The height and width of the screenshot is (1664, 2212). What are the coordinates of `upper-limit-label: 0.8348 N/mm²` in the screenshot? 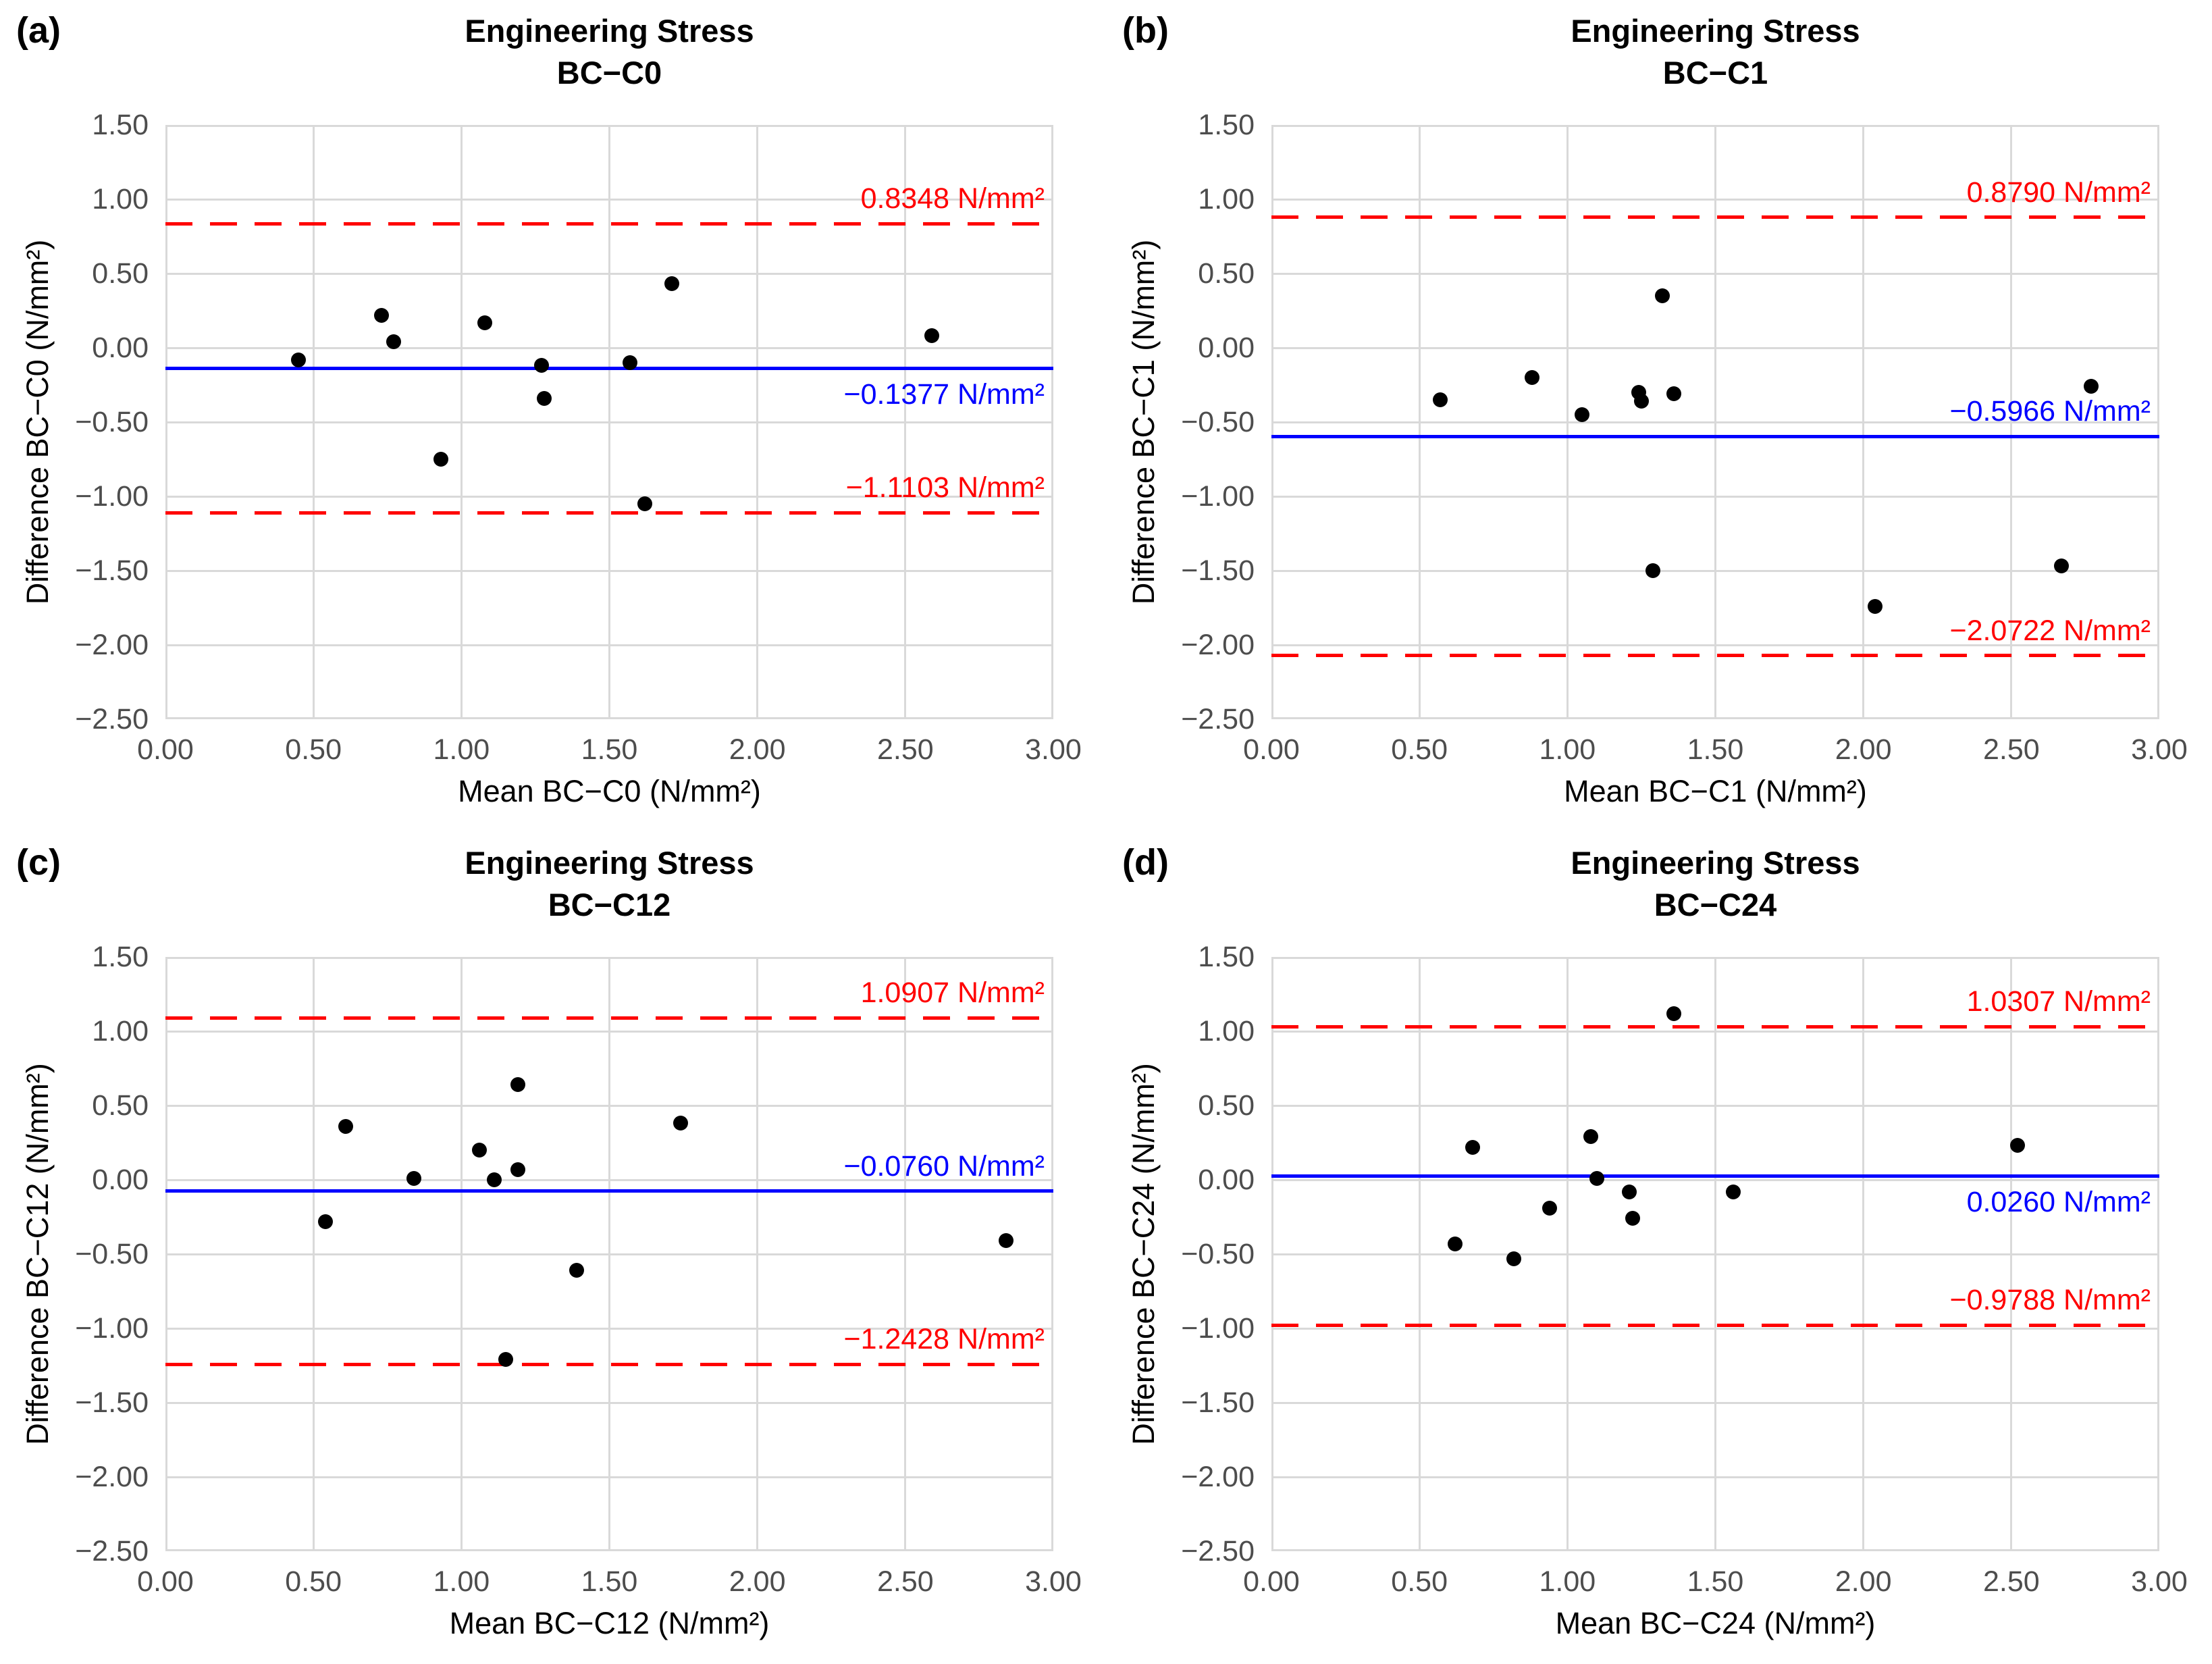 It's located at (952, 198).